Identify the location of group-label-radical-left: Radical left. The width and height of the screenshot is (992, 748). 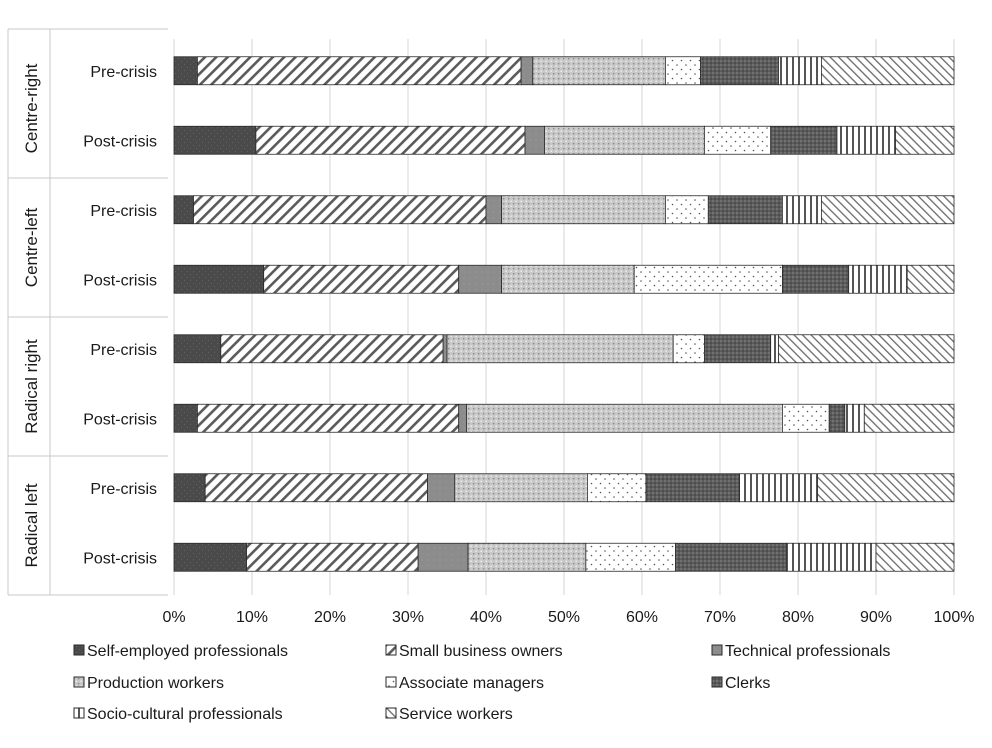
(31, 525).